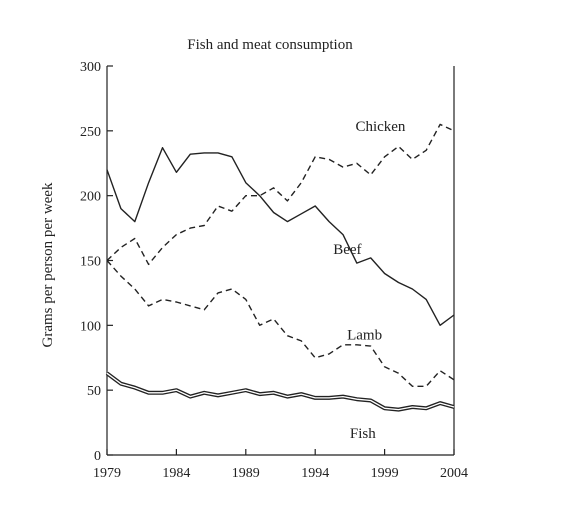 The width and height of the screenshot is (585, 512). What do you see at coordinates (90, 326) in the screenshot?
I see `y-tick-label: 100` at bounding box center [90, 326].